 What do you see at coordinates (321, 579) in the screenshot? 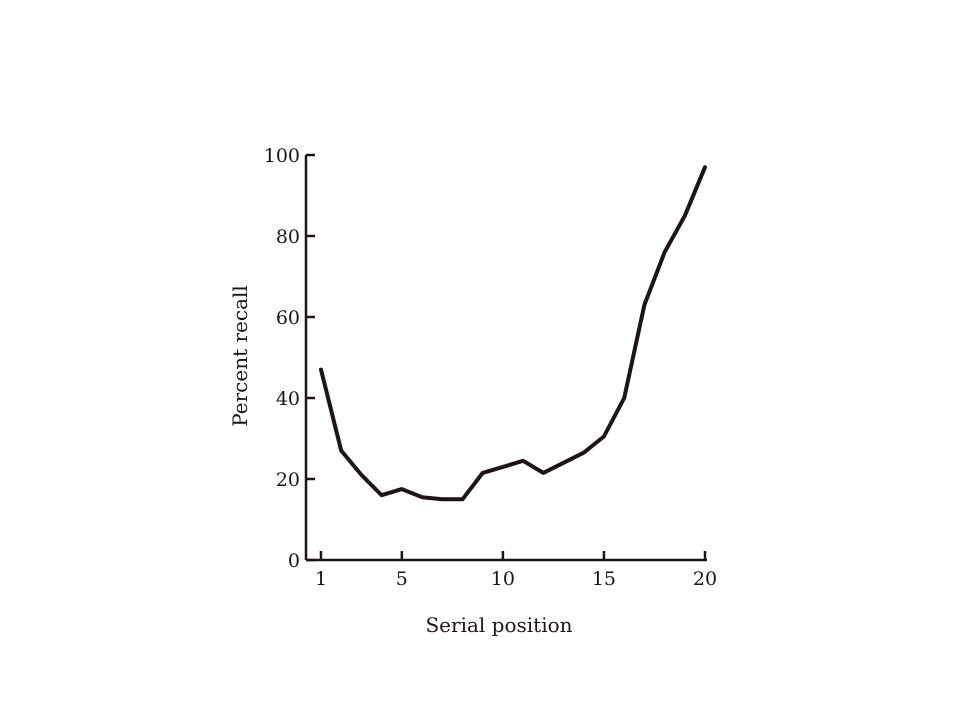
I see `x-tick-label: 1` at bounding box center [321, 579].